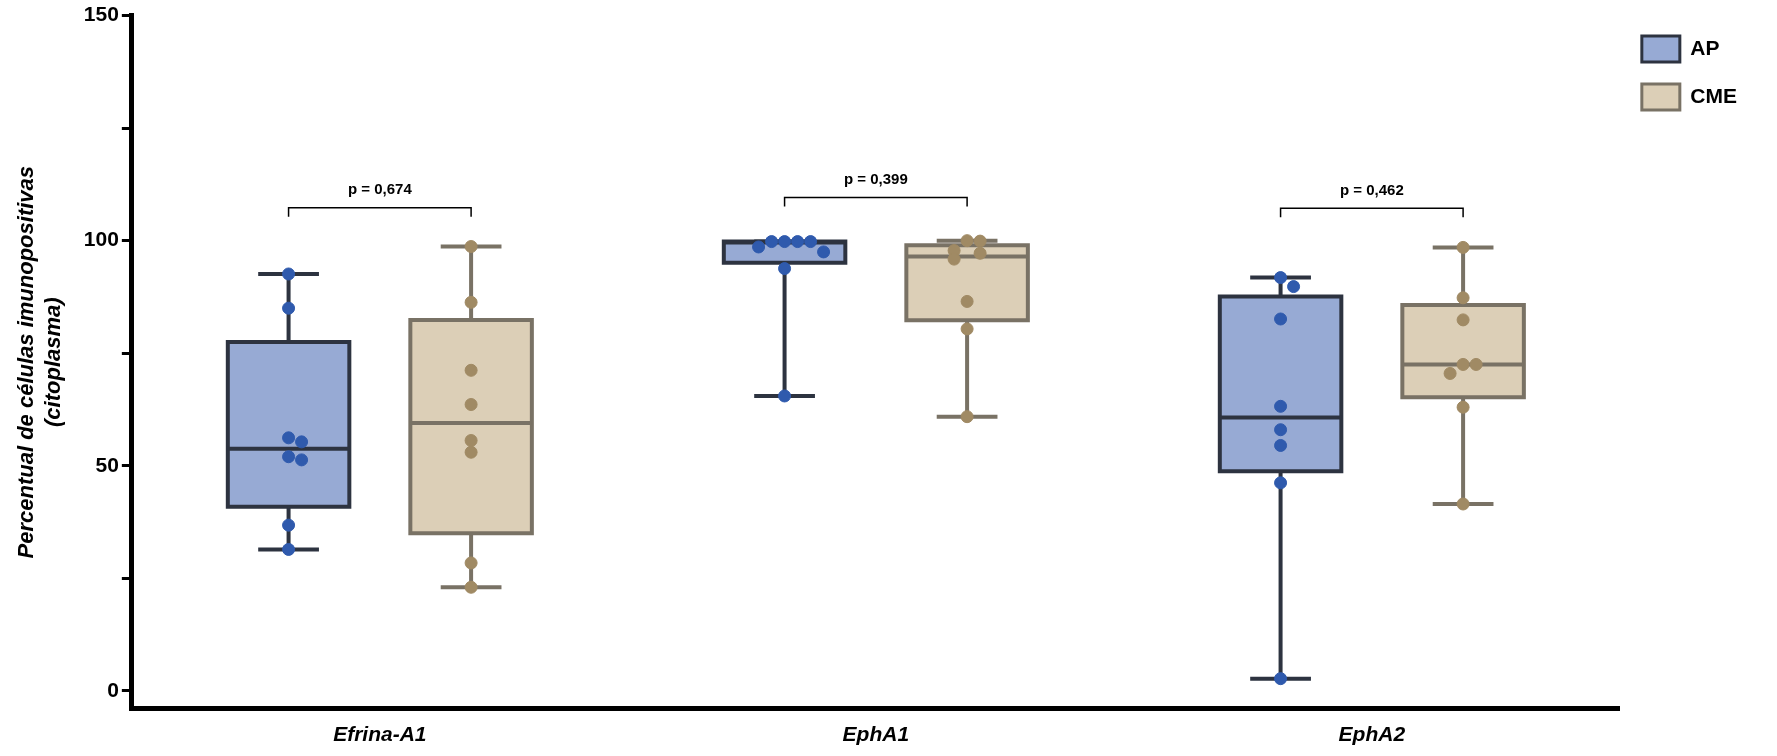  Describe the element at coordinates (1371, 189) in the screenshot. I see `annotation: p = 0,462` at that location.